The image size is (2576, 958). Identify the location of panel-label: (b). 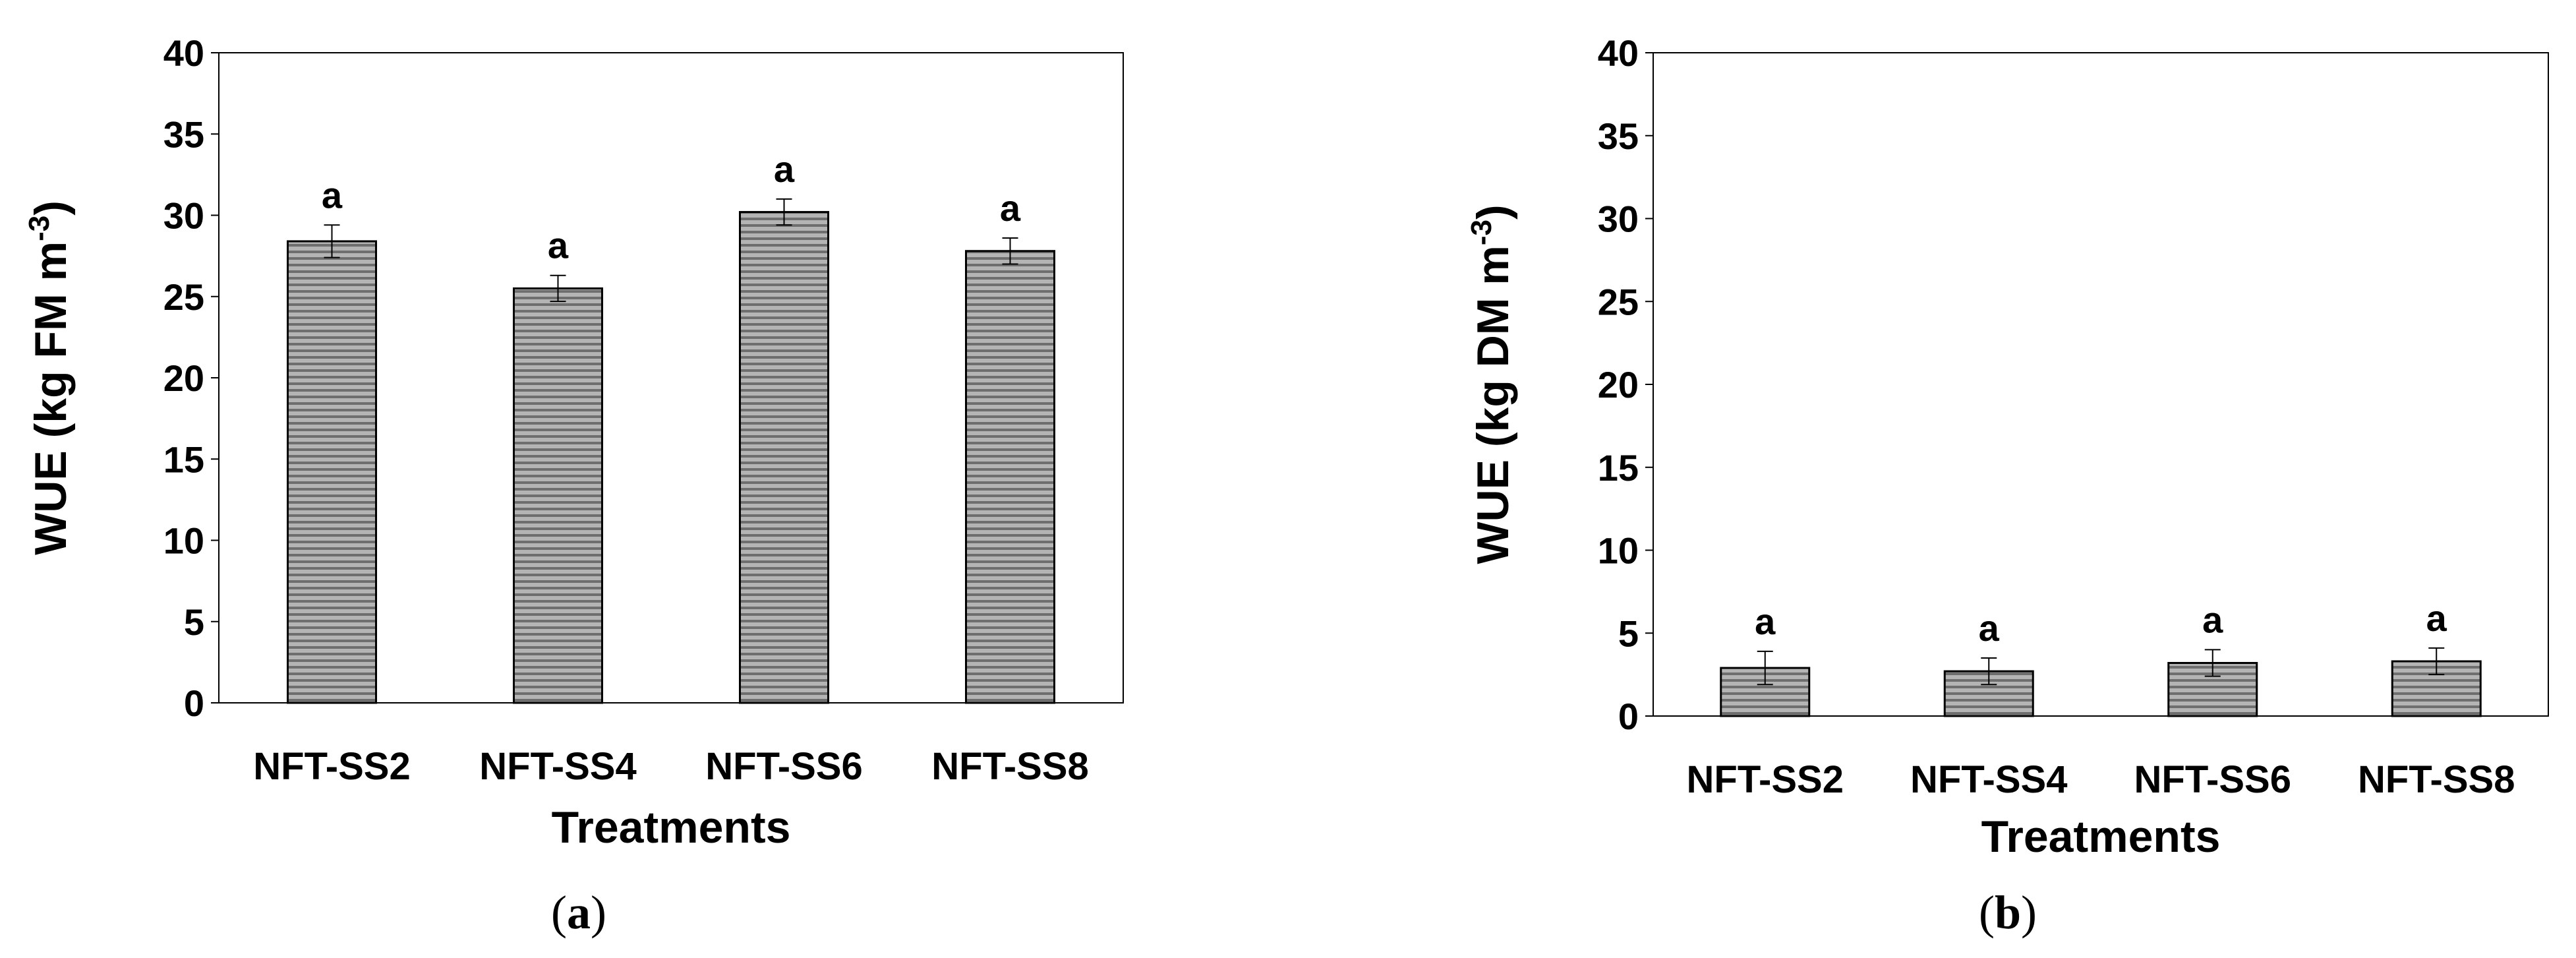
(2008, 912).